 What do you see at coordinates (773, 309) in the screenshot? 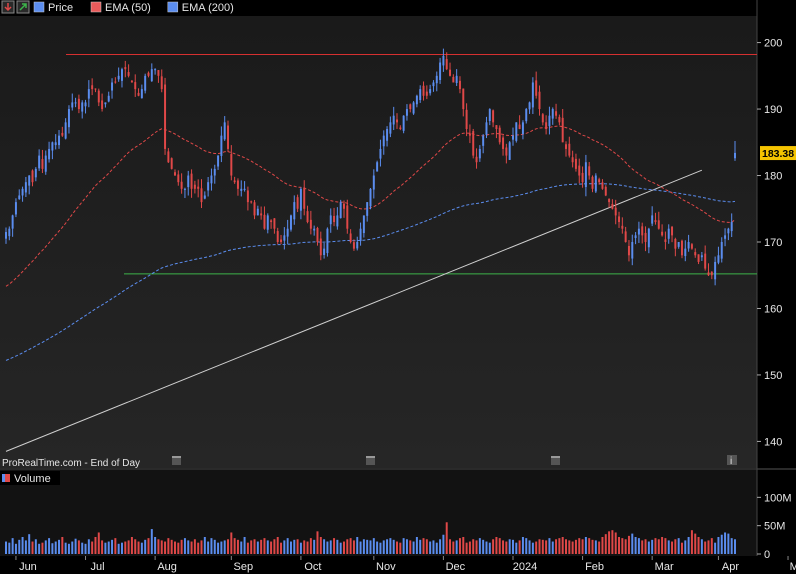
I see `y-tick-label: 160` at bounding box center [773, 309].